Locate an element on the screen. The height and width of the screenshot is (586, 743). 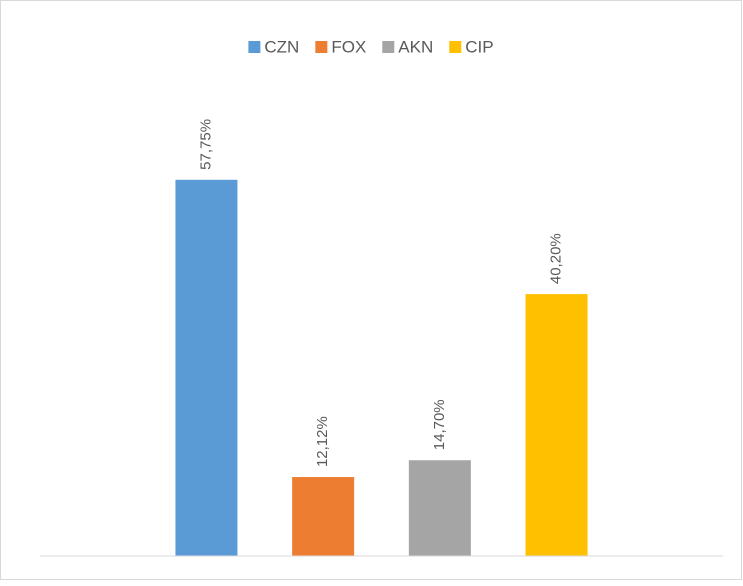
legend-label: FOX is located at coordinates (348, 46).